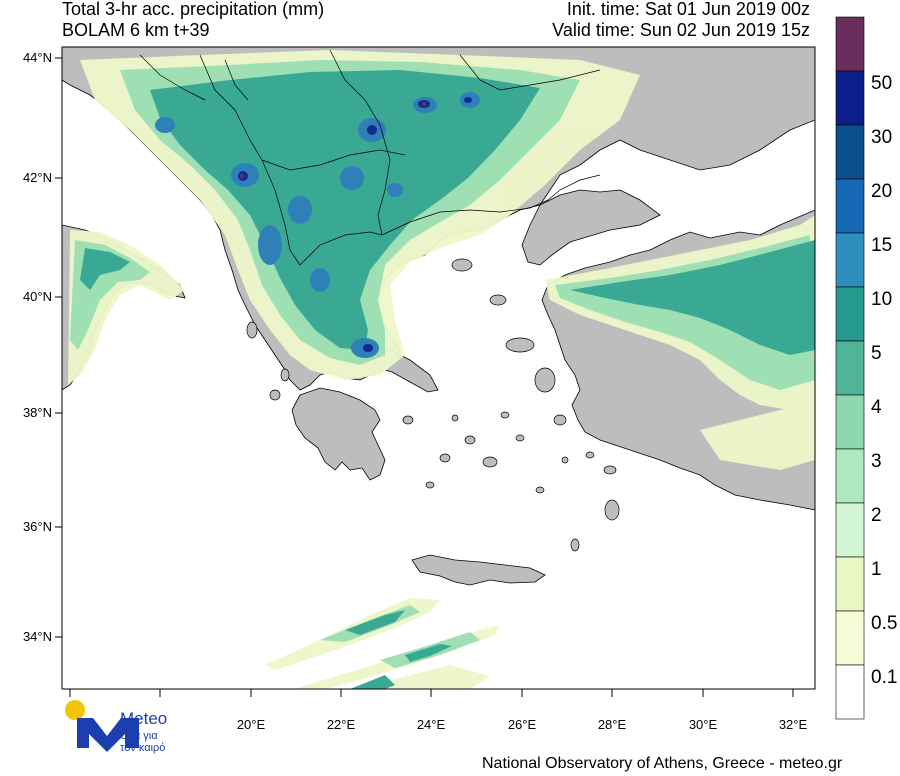 The height and width of the screenshot is (776, 900). Describe the element at coordinates (876, 461) in the screenshot. I see `legend-label-3: 3` at that location.